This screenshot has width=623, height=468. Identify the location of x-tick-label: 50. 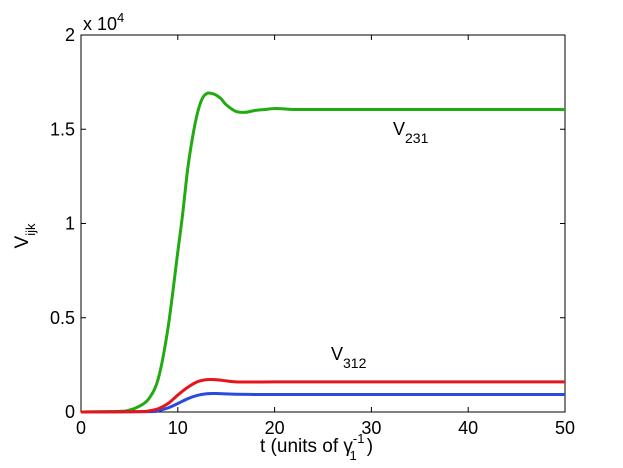
(565, 428).